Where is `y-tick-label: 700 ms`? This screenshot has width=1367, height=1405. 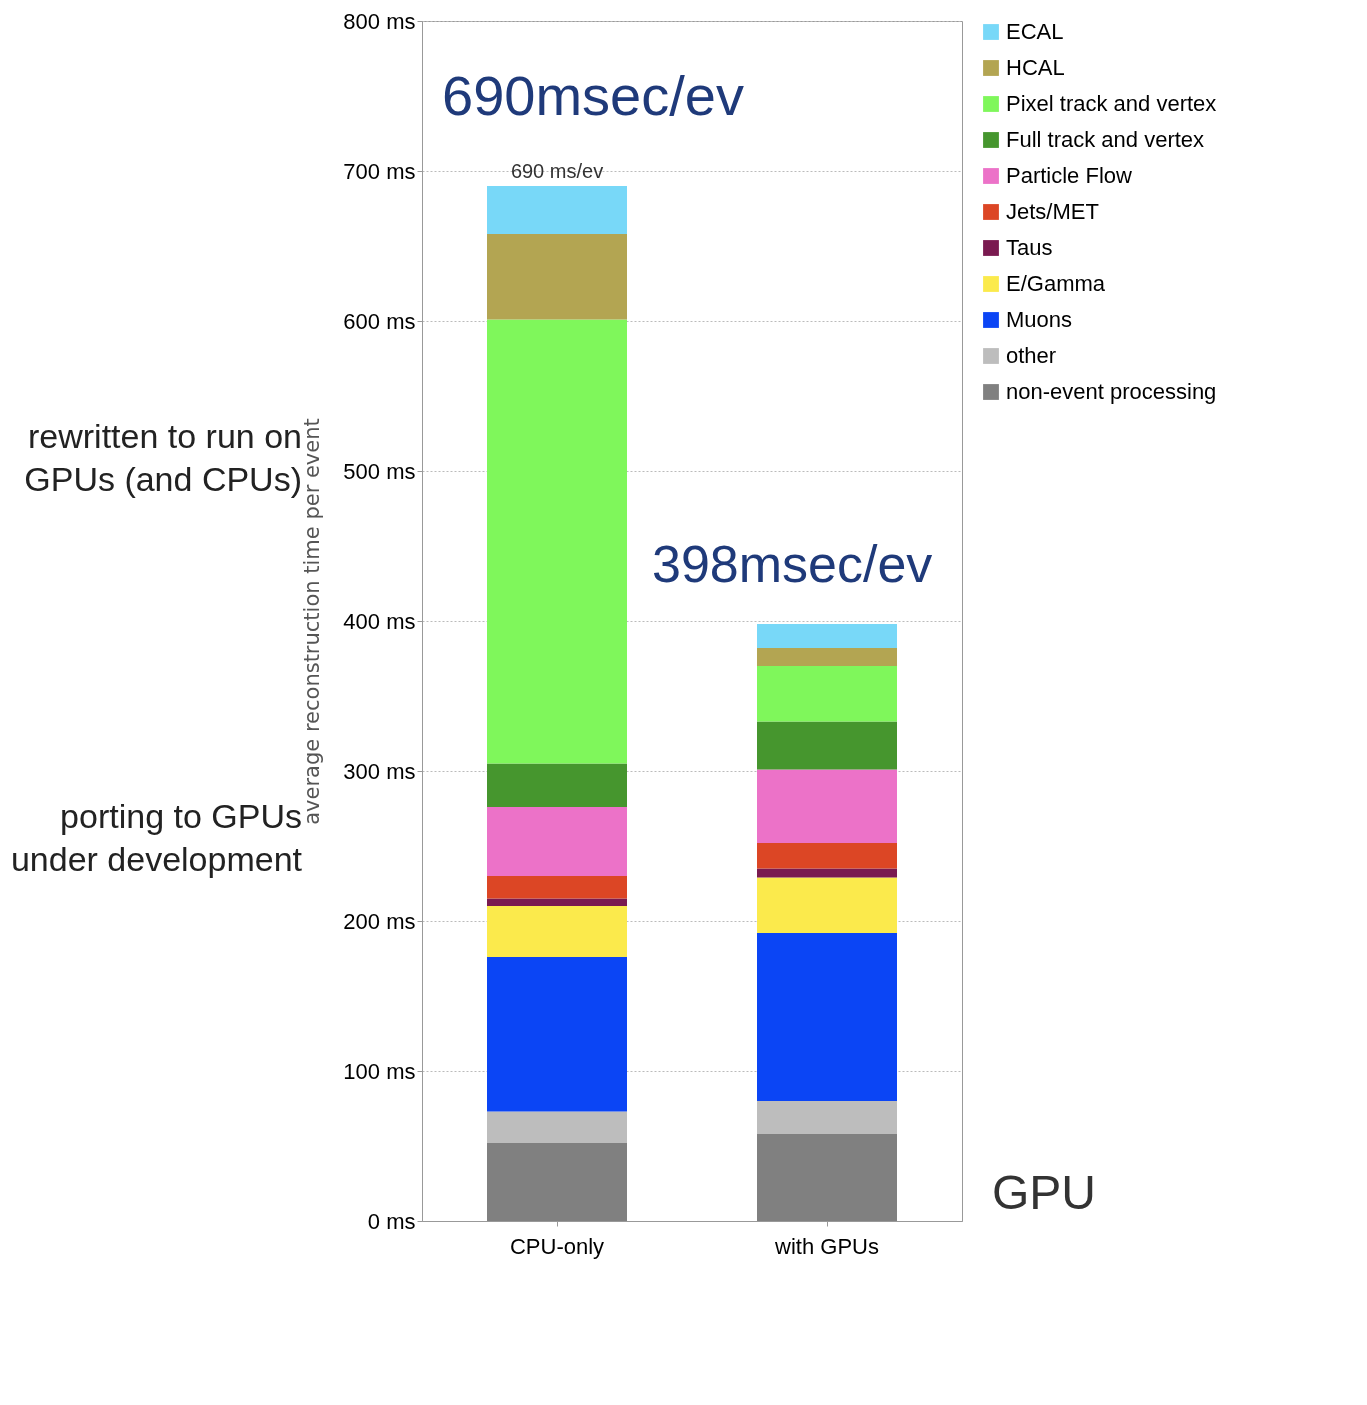
y-tick-label: 700 ms is located at coordinates (379, 171).